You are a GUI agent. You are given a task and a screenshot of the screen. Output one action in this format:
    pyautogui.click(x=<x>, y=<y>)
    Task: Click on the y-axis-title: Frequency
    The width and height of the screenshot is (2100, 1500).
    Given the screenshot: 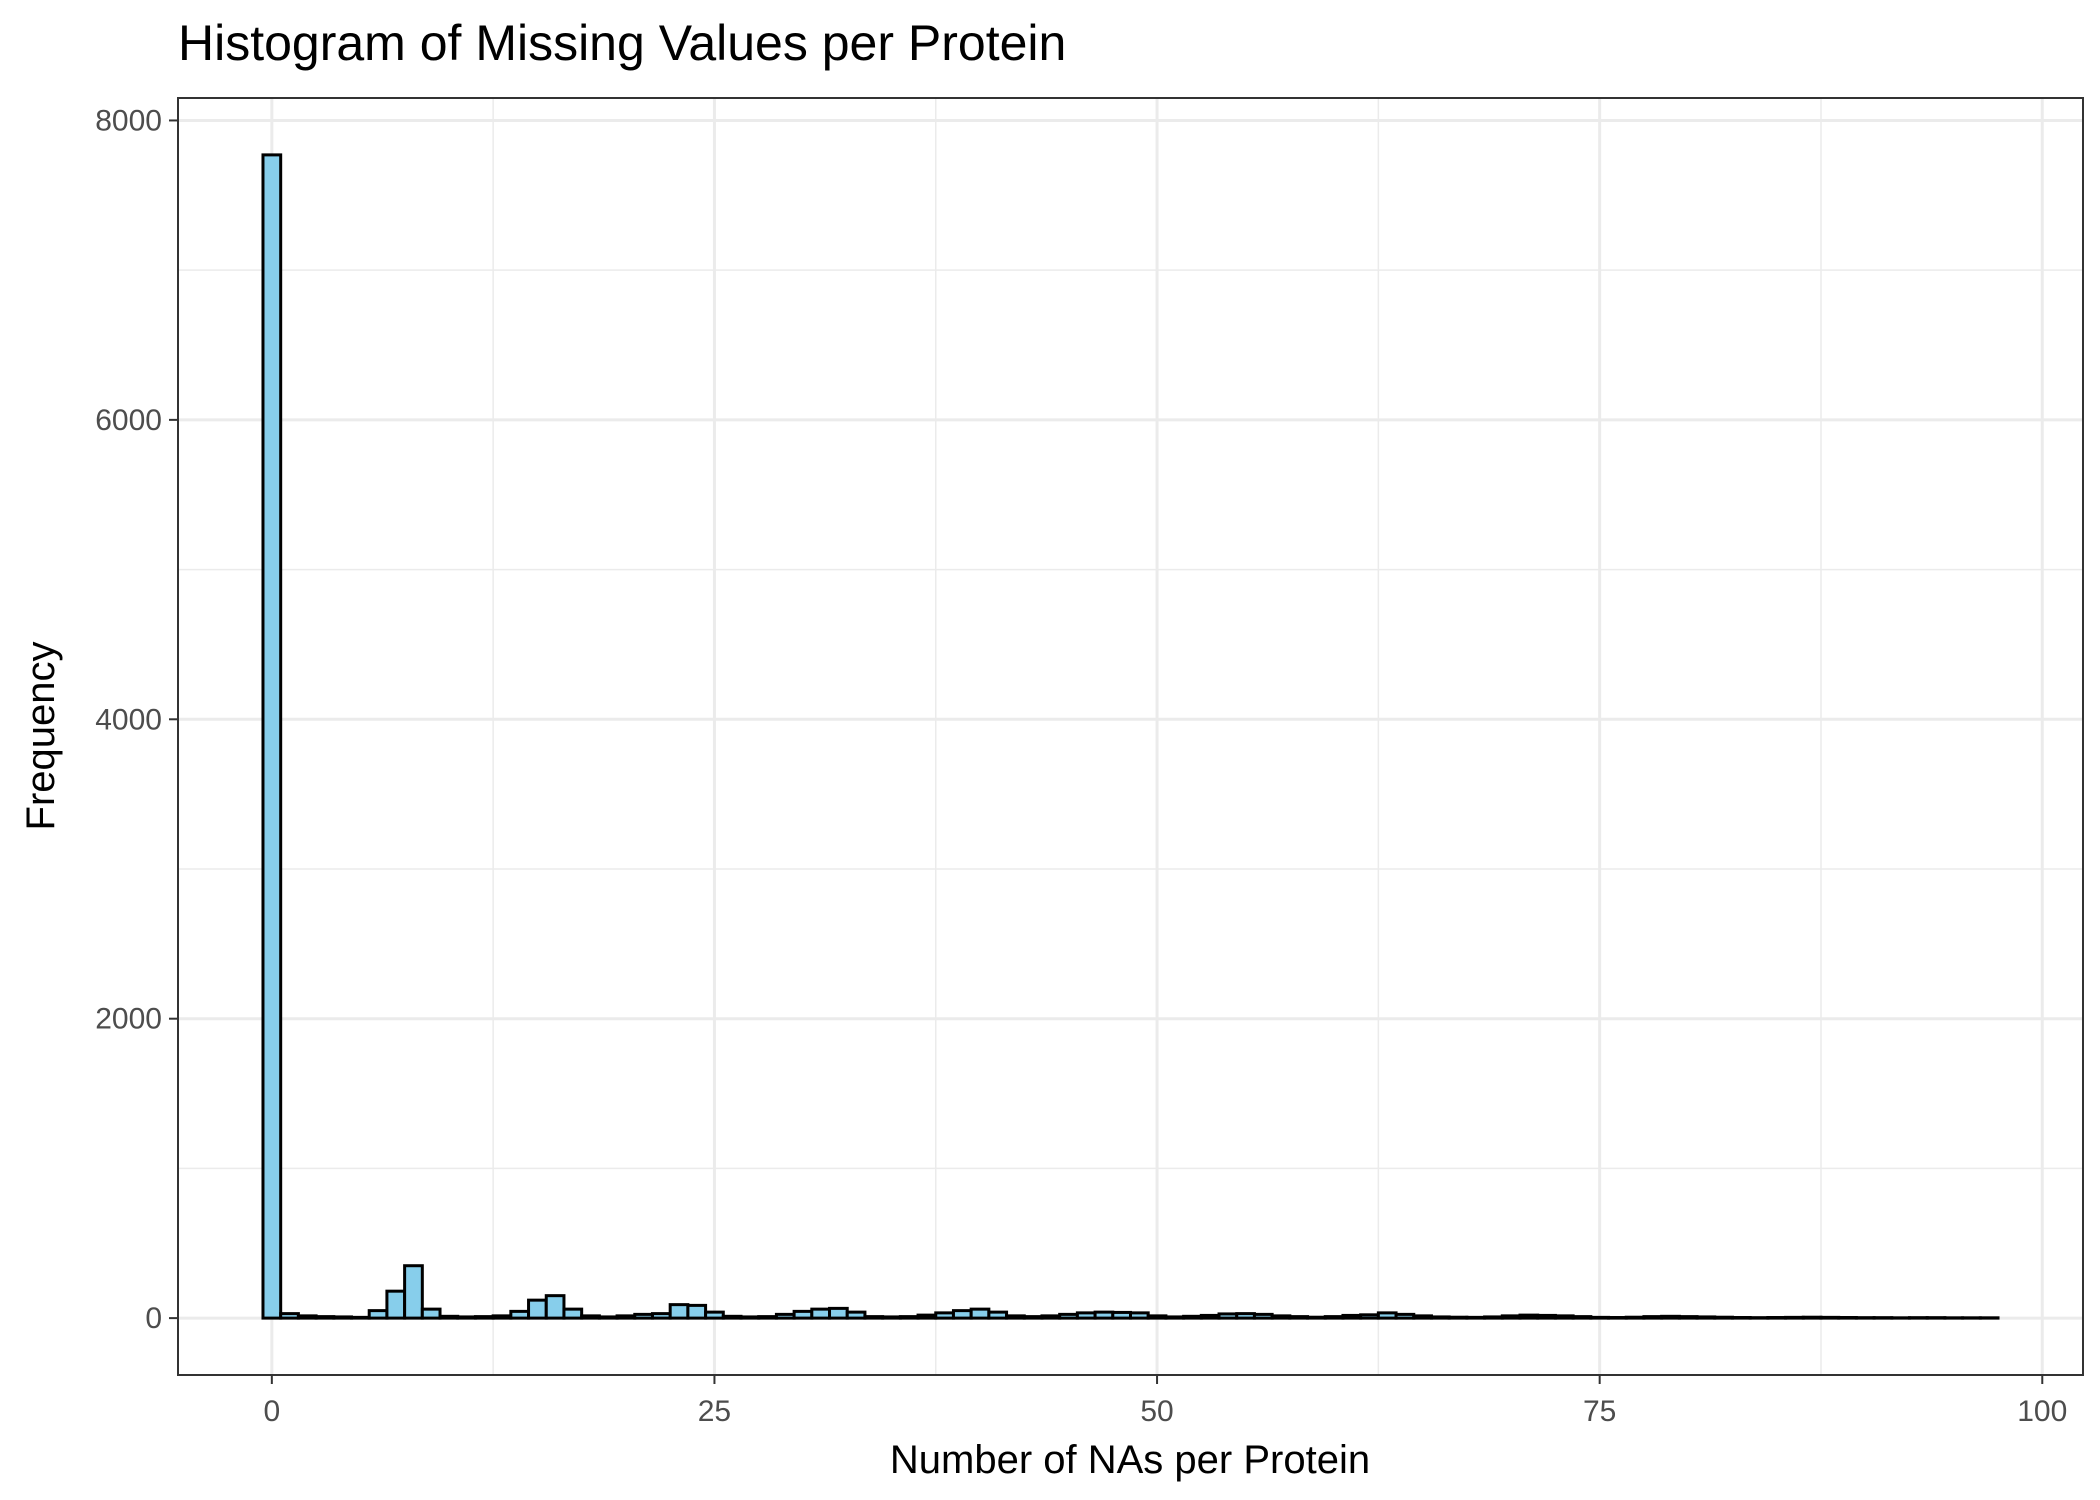 What is the action you would take?
    pyautogui.click(x=41, y=736)
    